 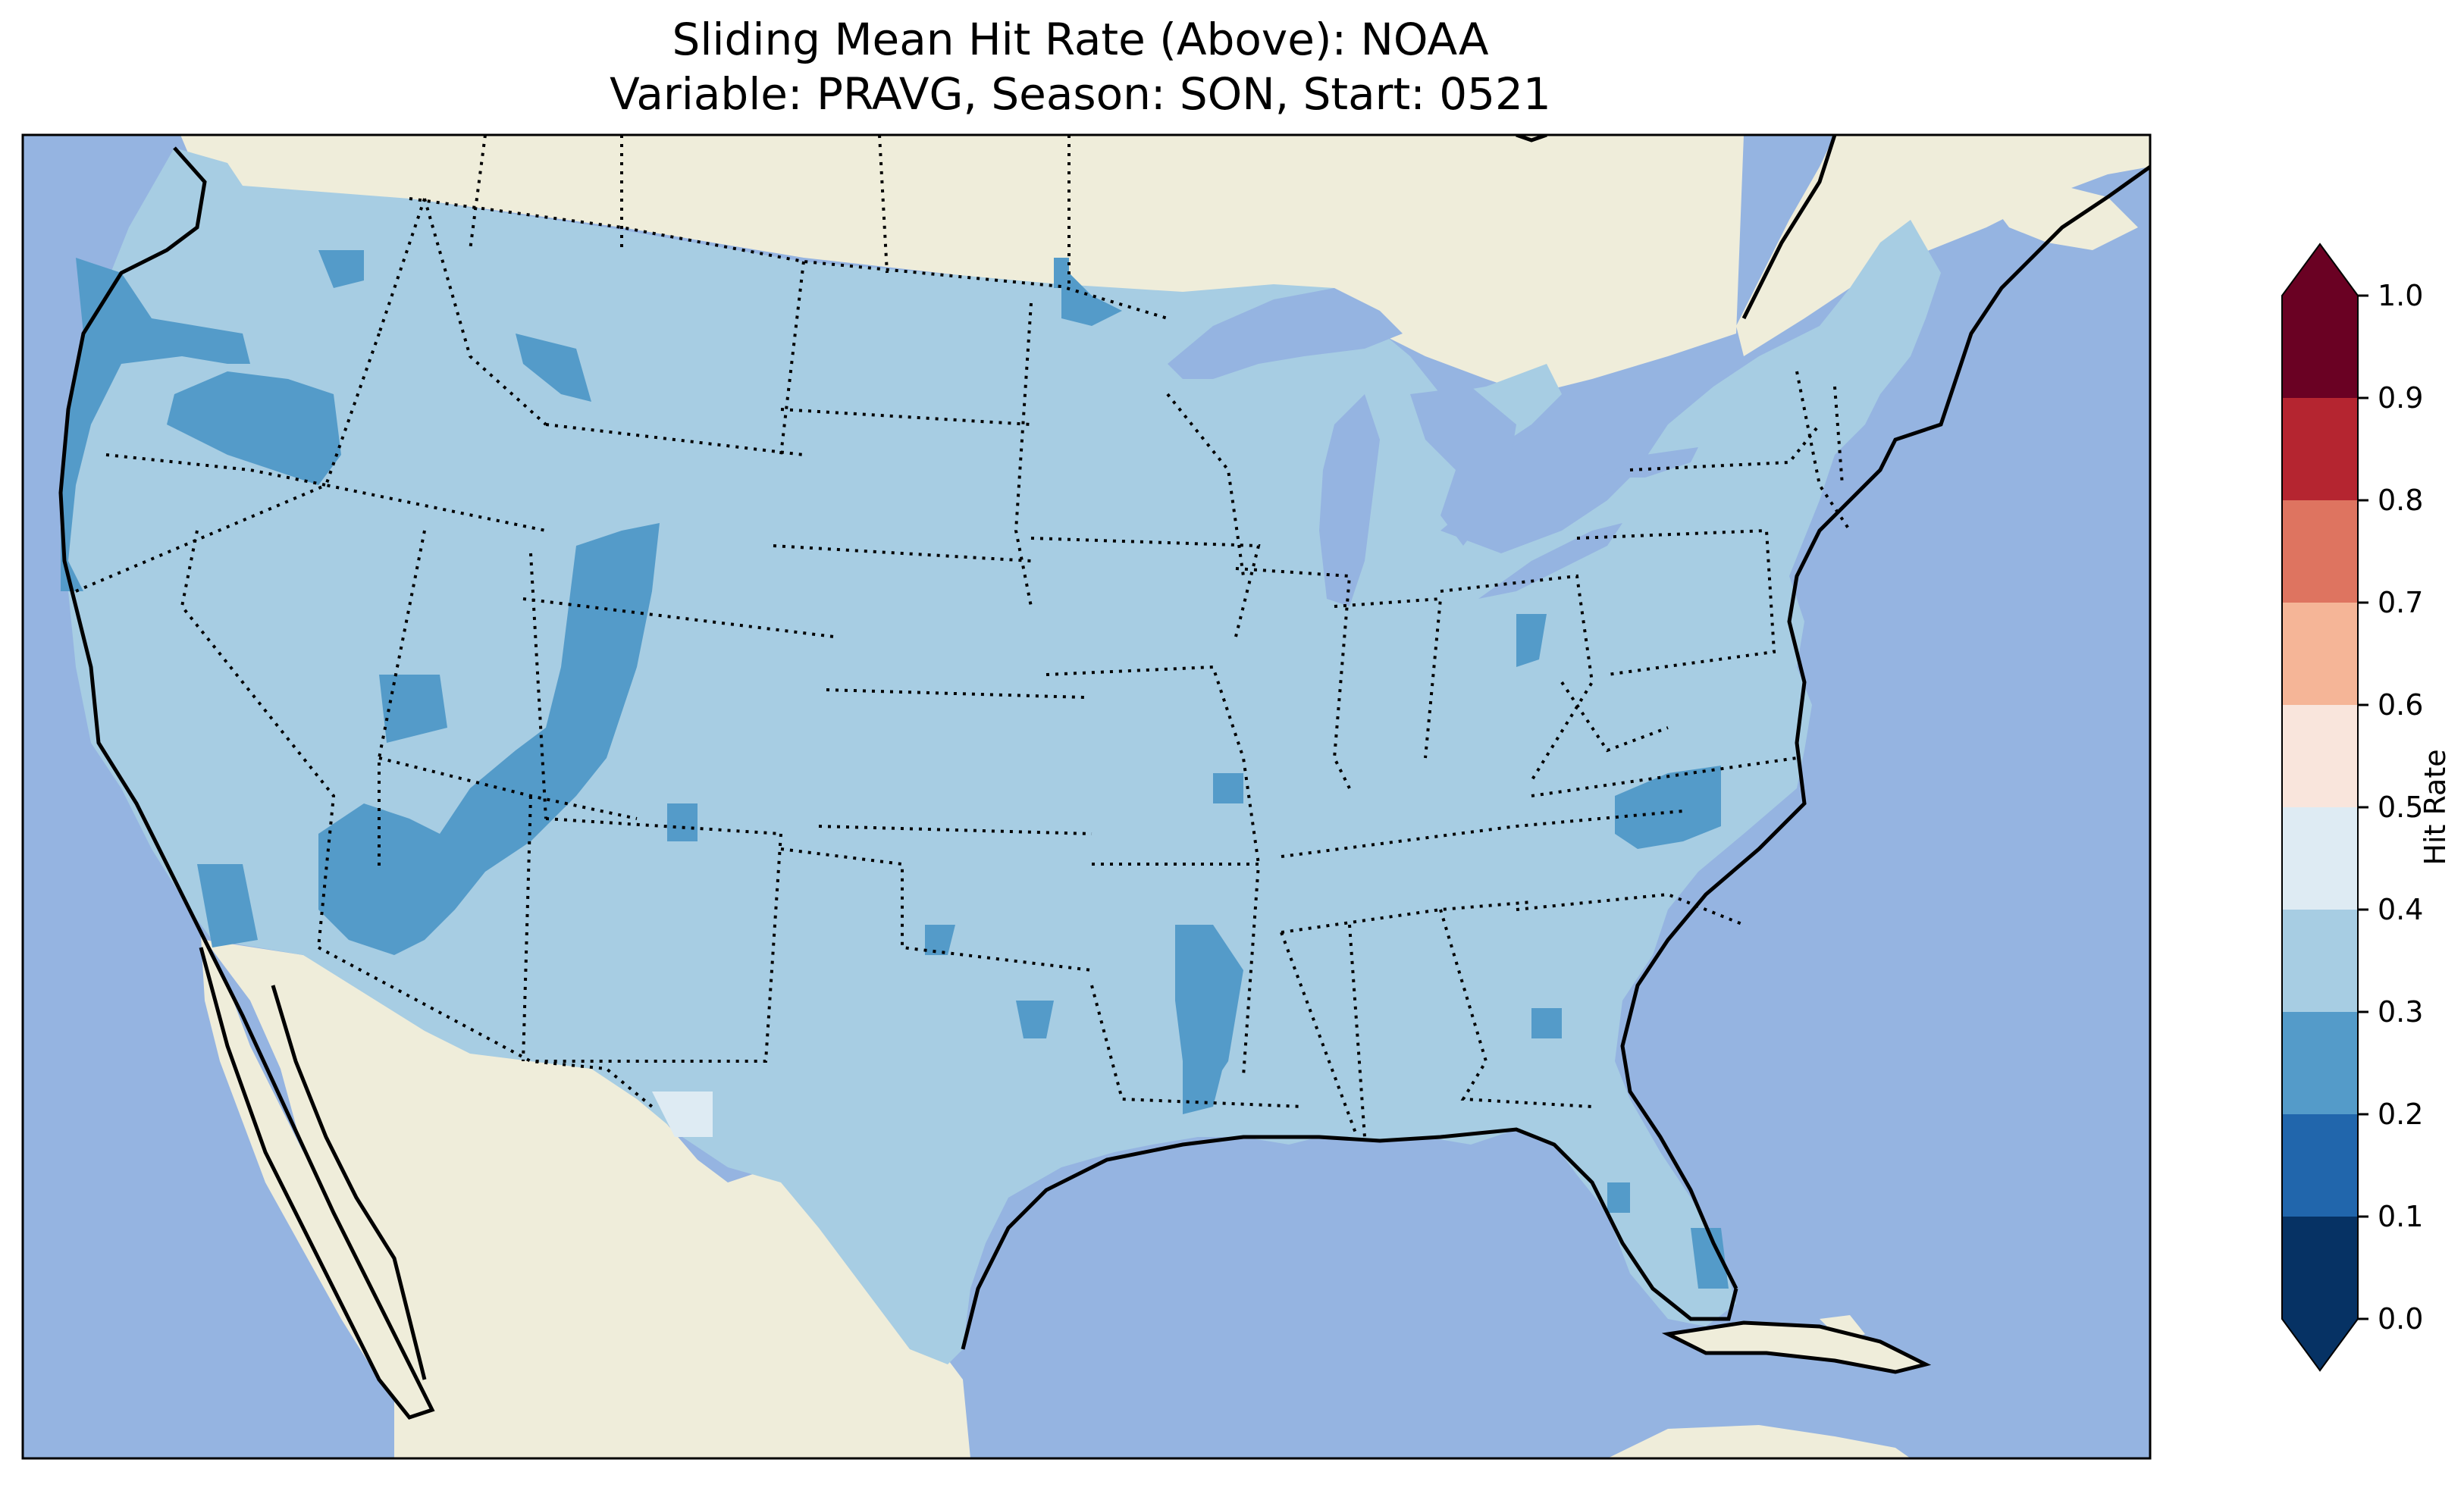 I want to click on lake-huron, so click(x=1463, y=466).